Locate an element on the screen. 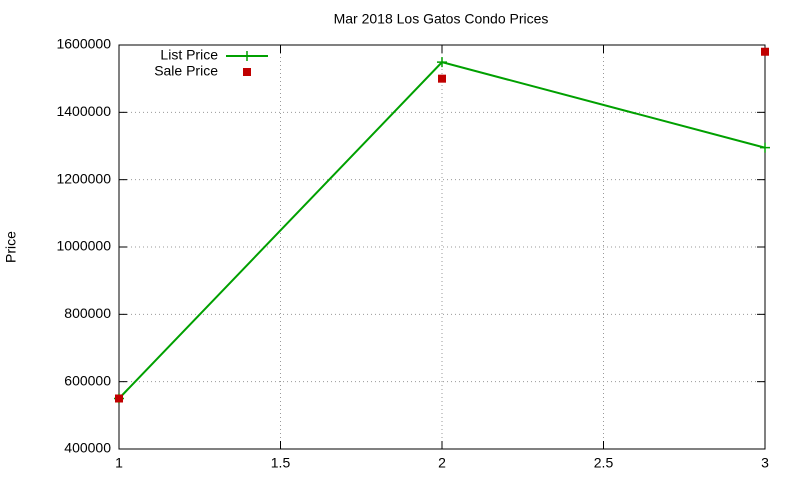 This screenshot has height=480, width=800. y-tick-label: 600000 is located at coordinates (87, 380).